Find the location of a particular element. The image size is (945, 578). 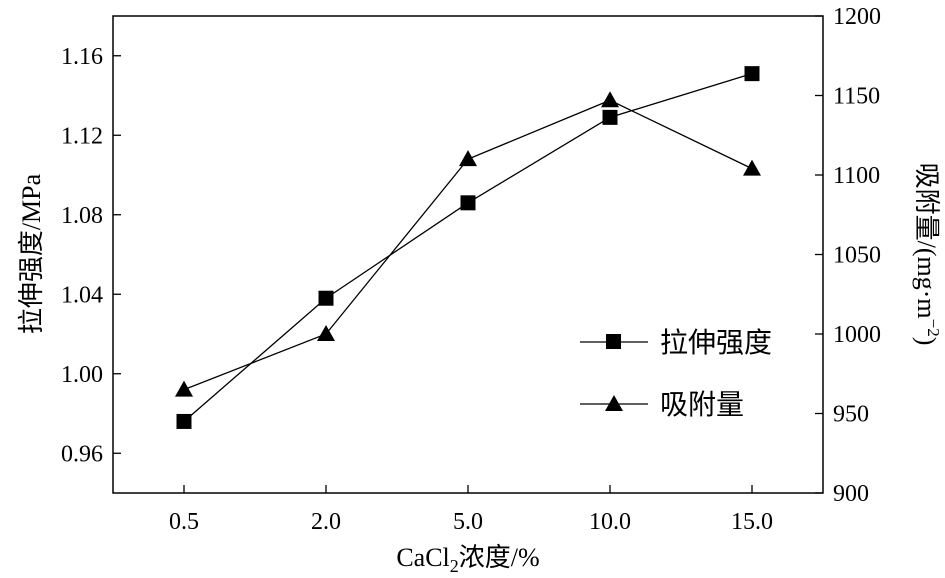

legend-marker-tensile is located at coordinates (613, 341).